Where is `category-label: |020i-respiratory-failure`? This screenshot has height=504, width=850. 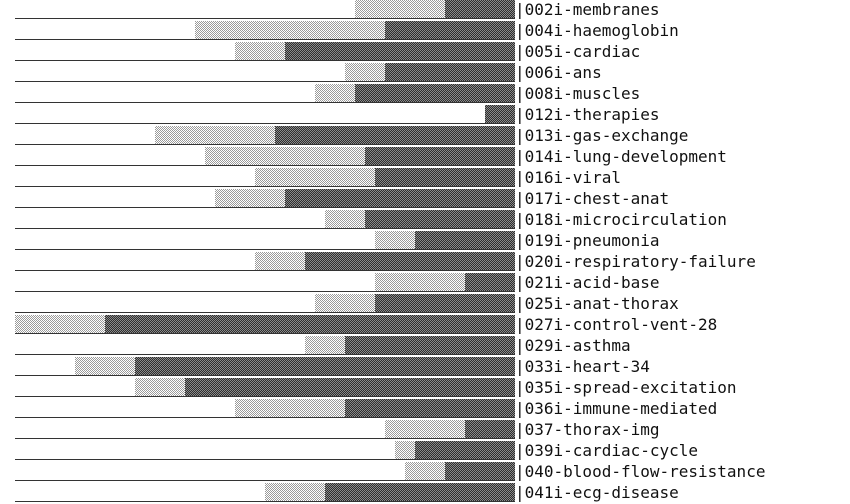
category-label: |020i-respiratory-failure is located at coordinates (635, 261).